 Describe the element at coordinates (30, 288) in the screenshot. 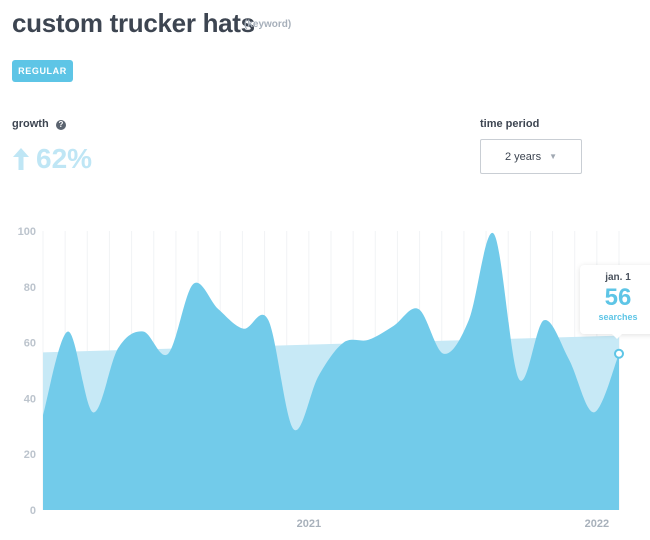

I see `y-tick-label: 80` at that location.